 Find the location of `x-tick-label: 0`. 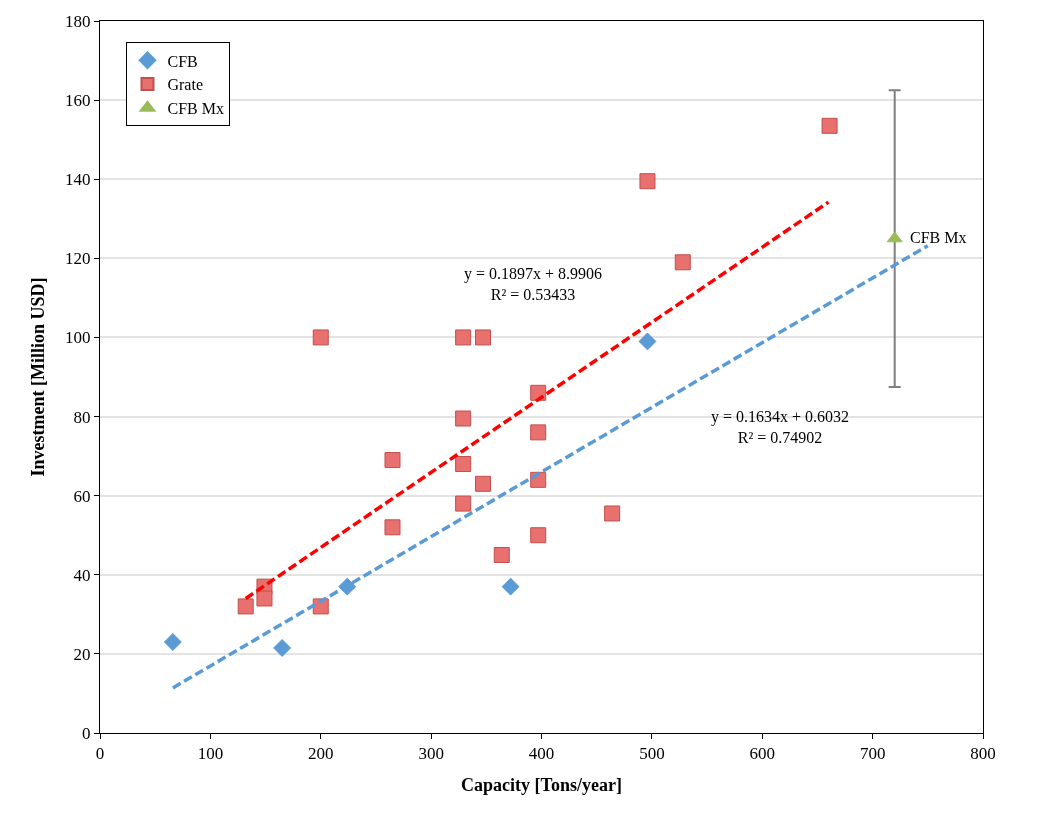

x-tick-label: 0 is located at coordinates (100, 754).